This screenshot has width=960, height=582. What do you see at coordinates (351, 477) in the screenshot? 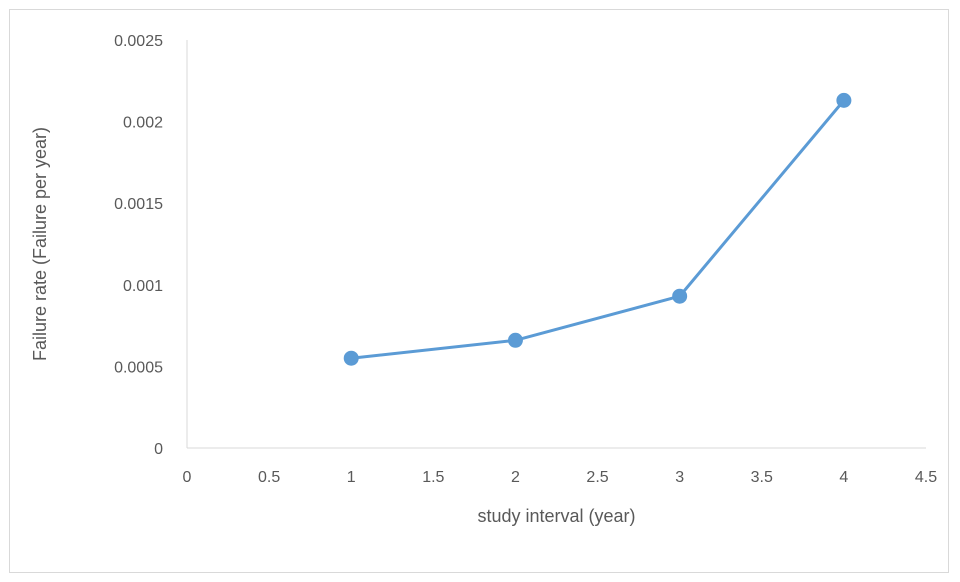
I see `x-tick-label: 1` at bounding box center [351, 477].